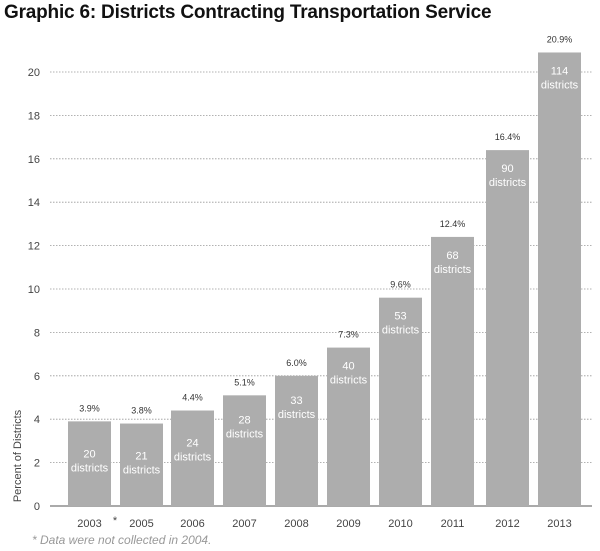  Describe the element at coordinates (296, 363) in the screenshot. I see `value-label: 6.0%` at that location.